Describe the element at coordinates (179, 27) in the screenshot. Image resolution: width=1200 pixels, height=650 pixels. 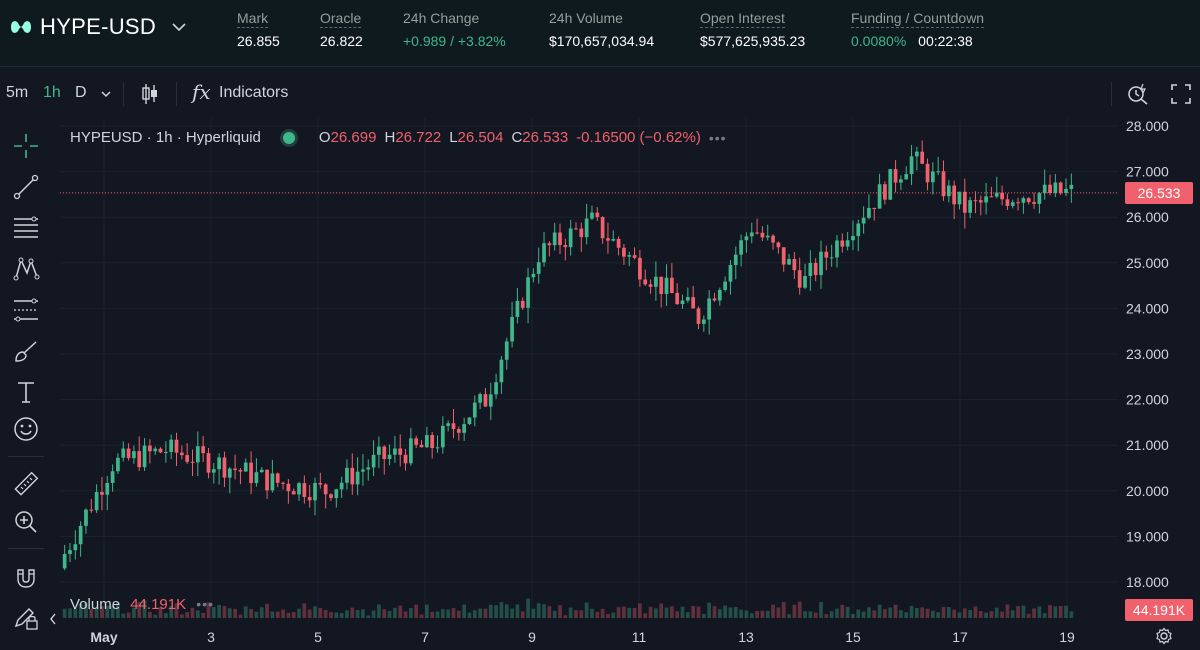
I see `chevron-down-icon` at that location.